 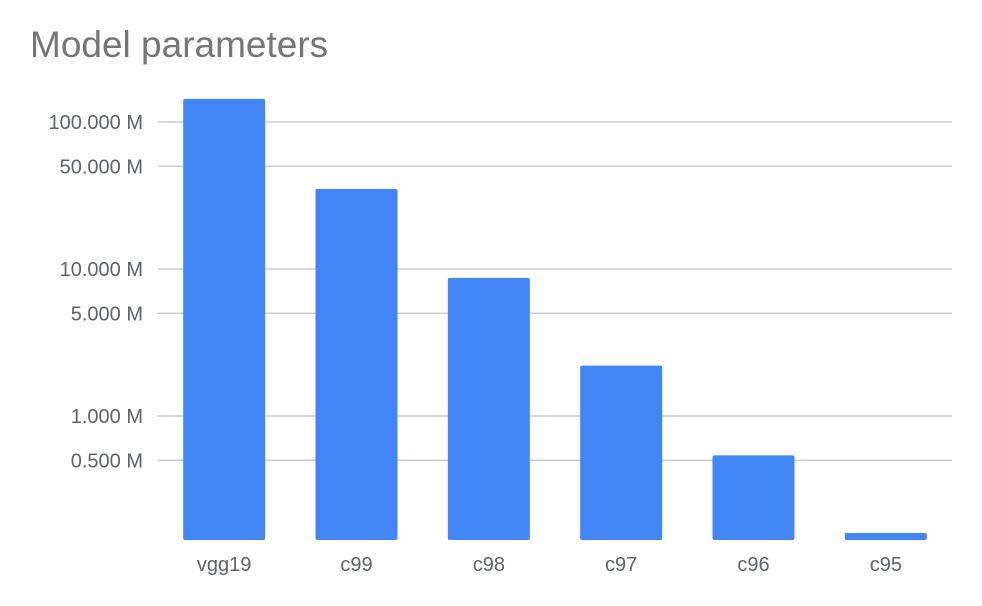 What do you see at coordinates (885, 536) in the screenshot?
I see `bar-c95` at bounding box center [885, 536].